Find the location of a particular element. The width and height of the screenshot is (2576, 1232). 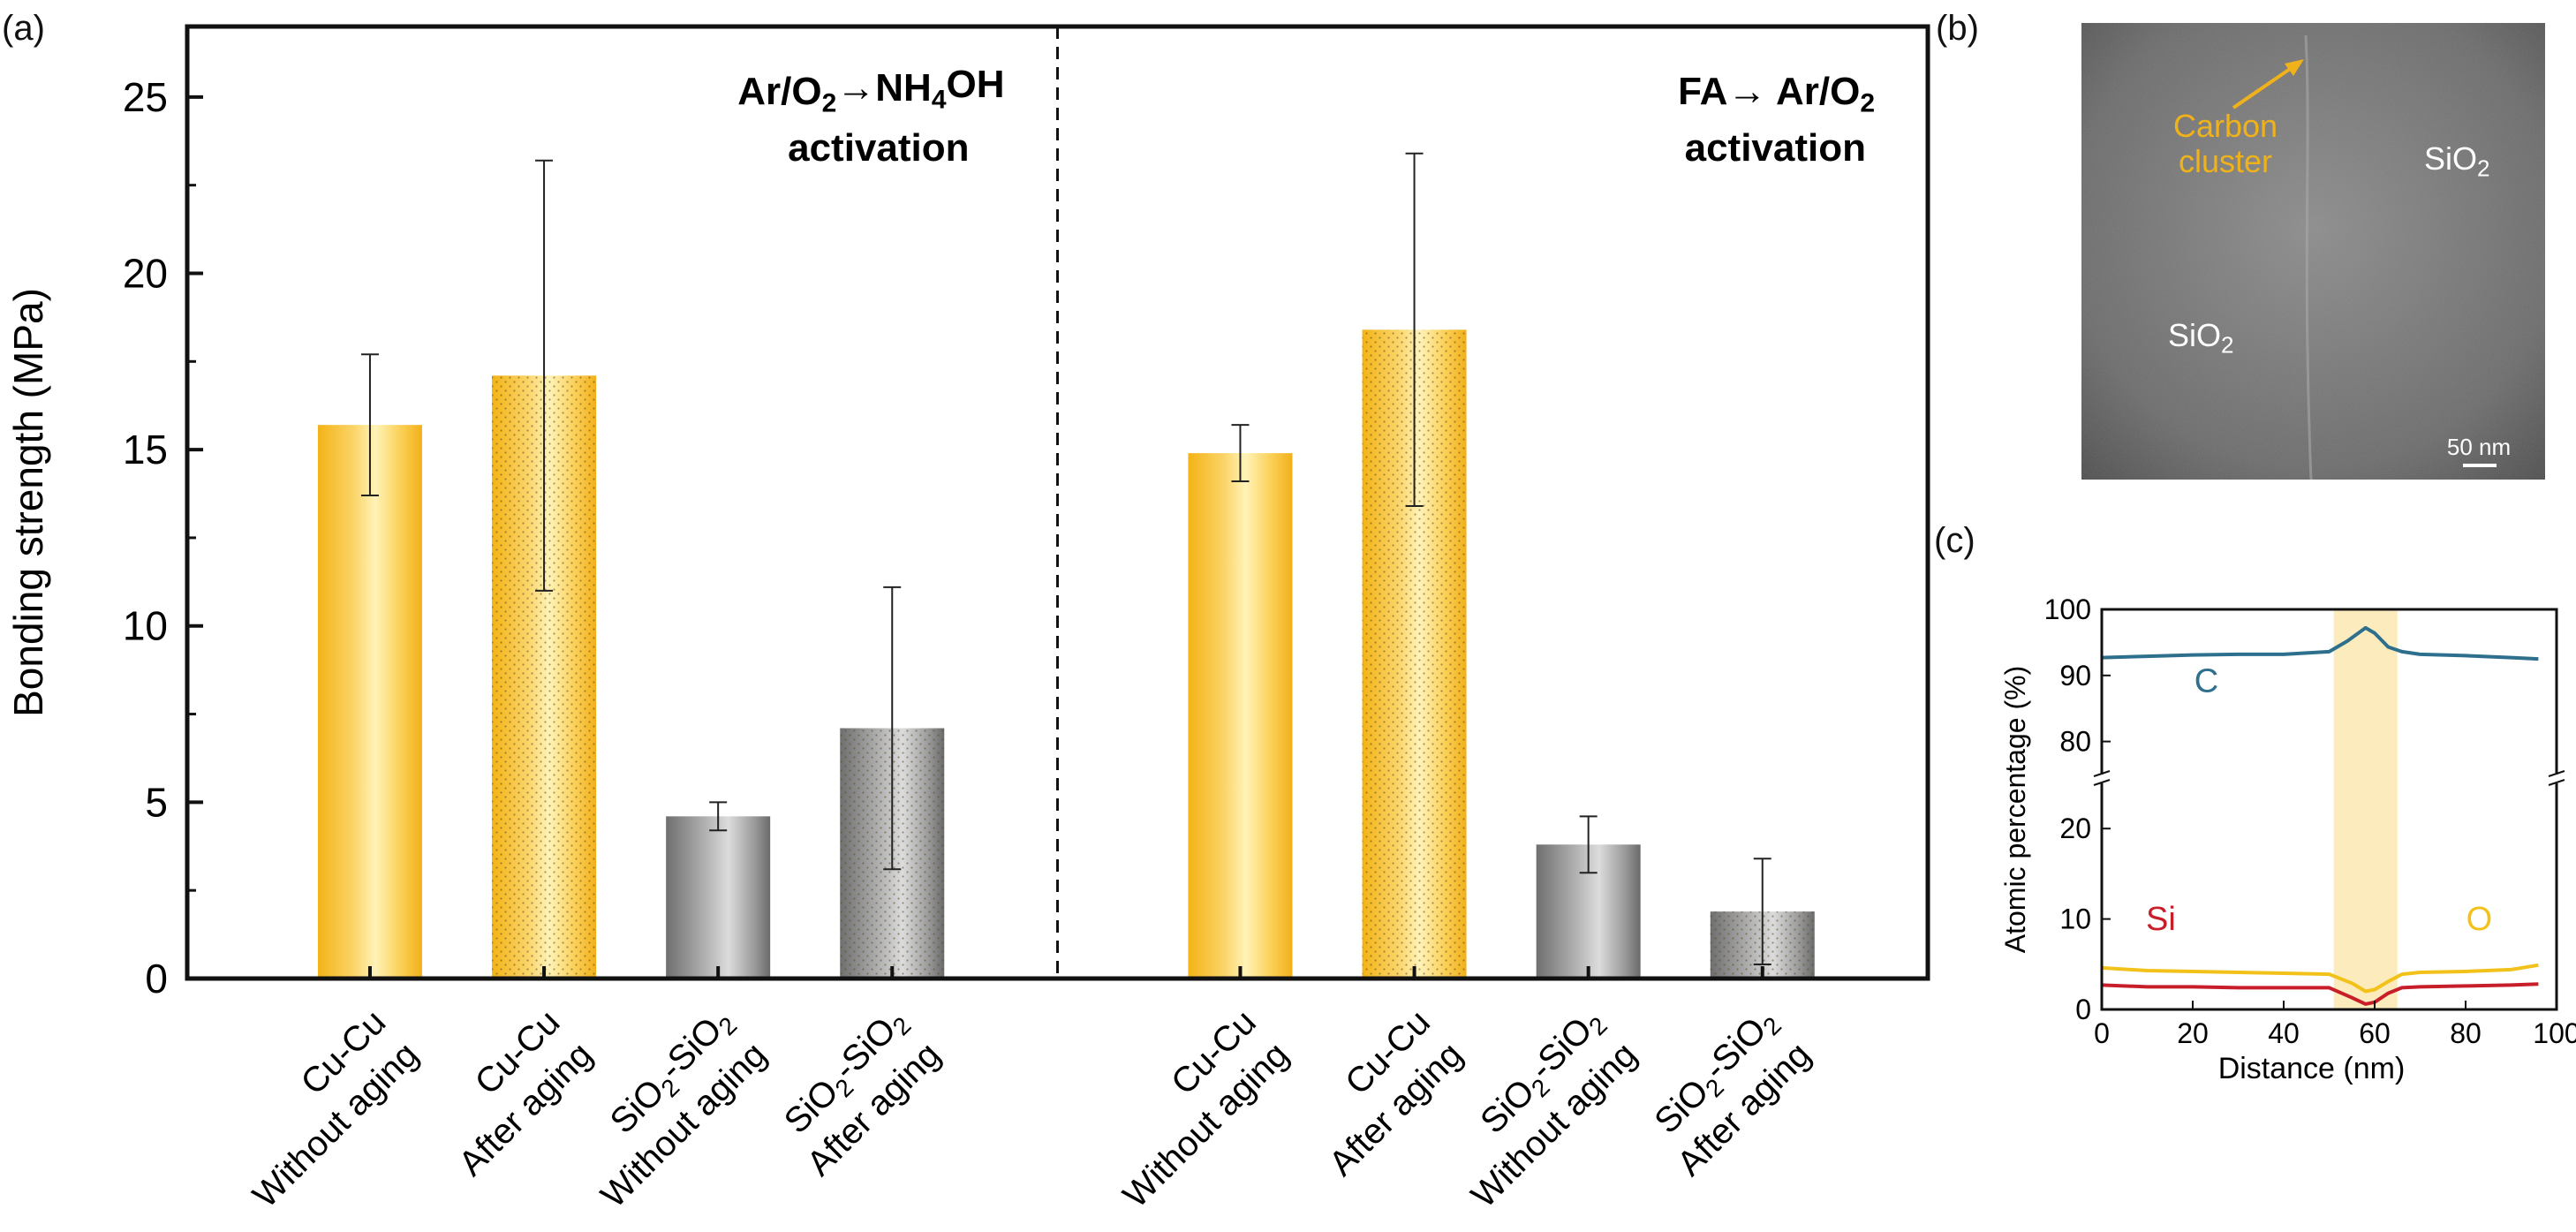

annotation-label: cluster is located at coordinates (2225, 161).